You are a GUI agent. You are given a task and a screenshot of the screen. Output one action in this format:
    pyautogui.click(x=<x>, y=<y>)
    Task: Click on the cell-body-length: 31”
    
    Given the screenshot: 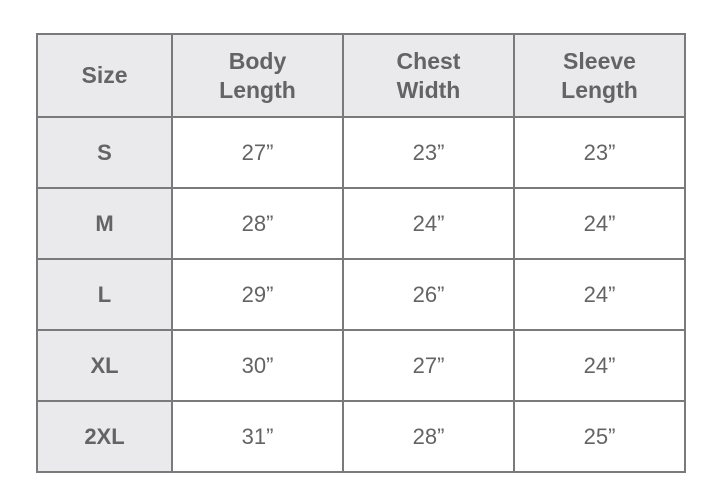 What is the action you would take?
    pyautogui.click(x=257, y=436)
    